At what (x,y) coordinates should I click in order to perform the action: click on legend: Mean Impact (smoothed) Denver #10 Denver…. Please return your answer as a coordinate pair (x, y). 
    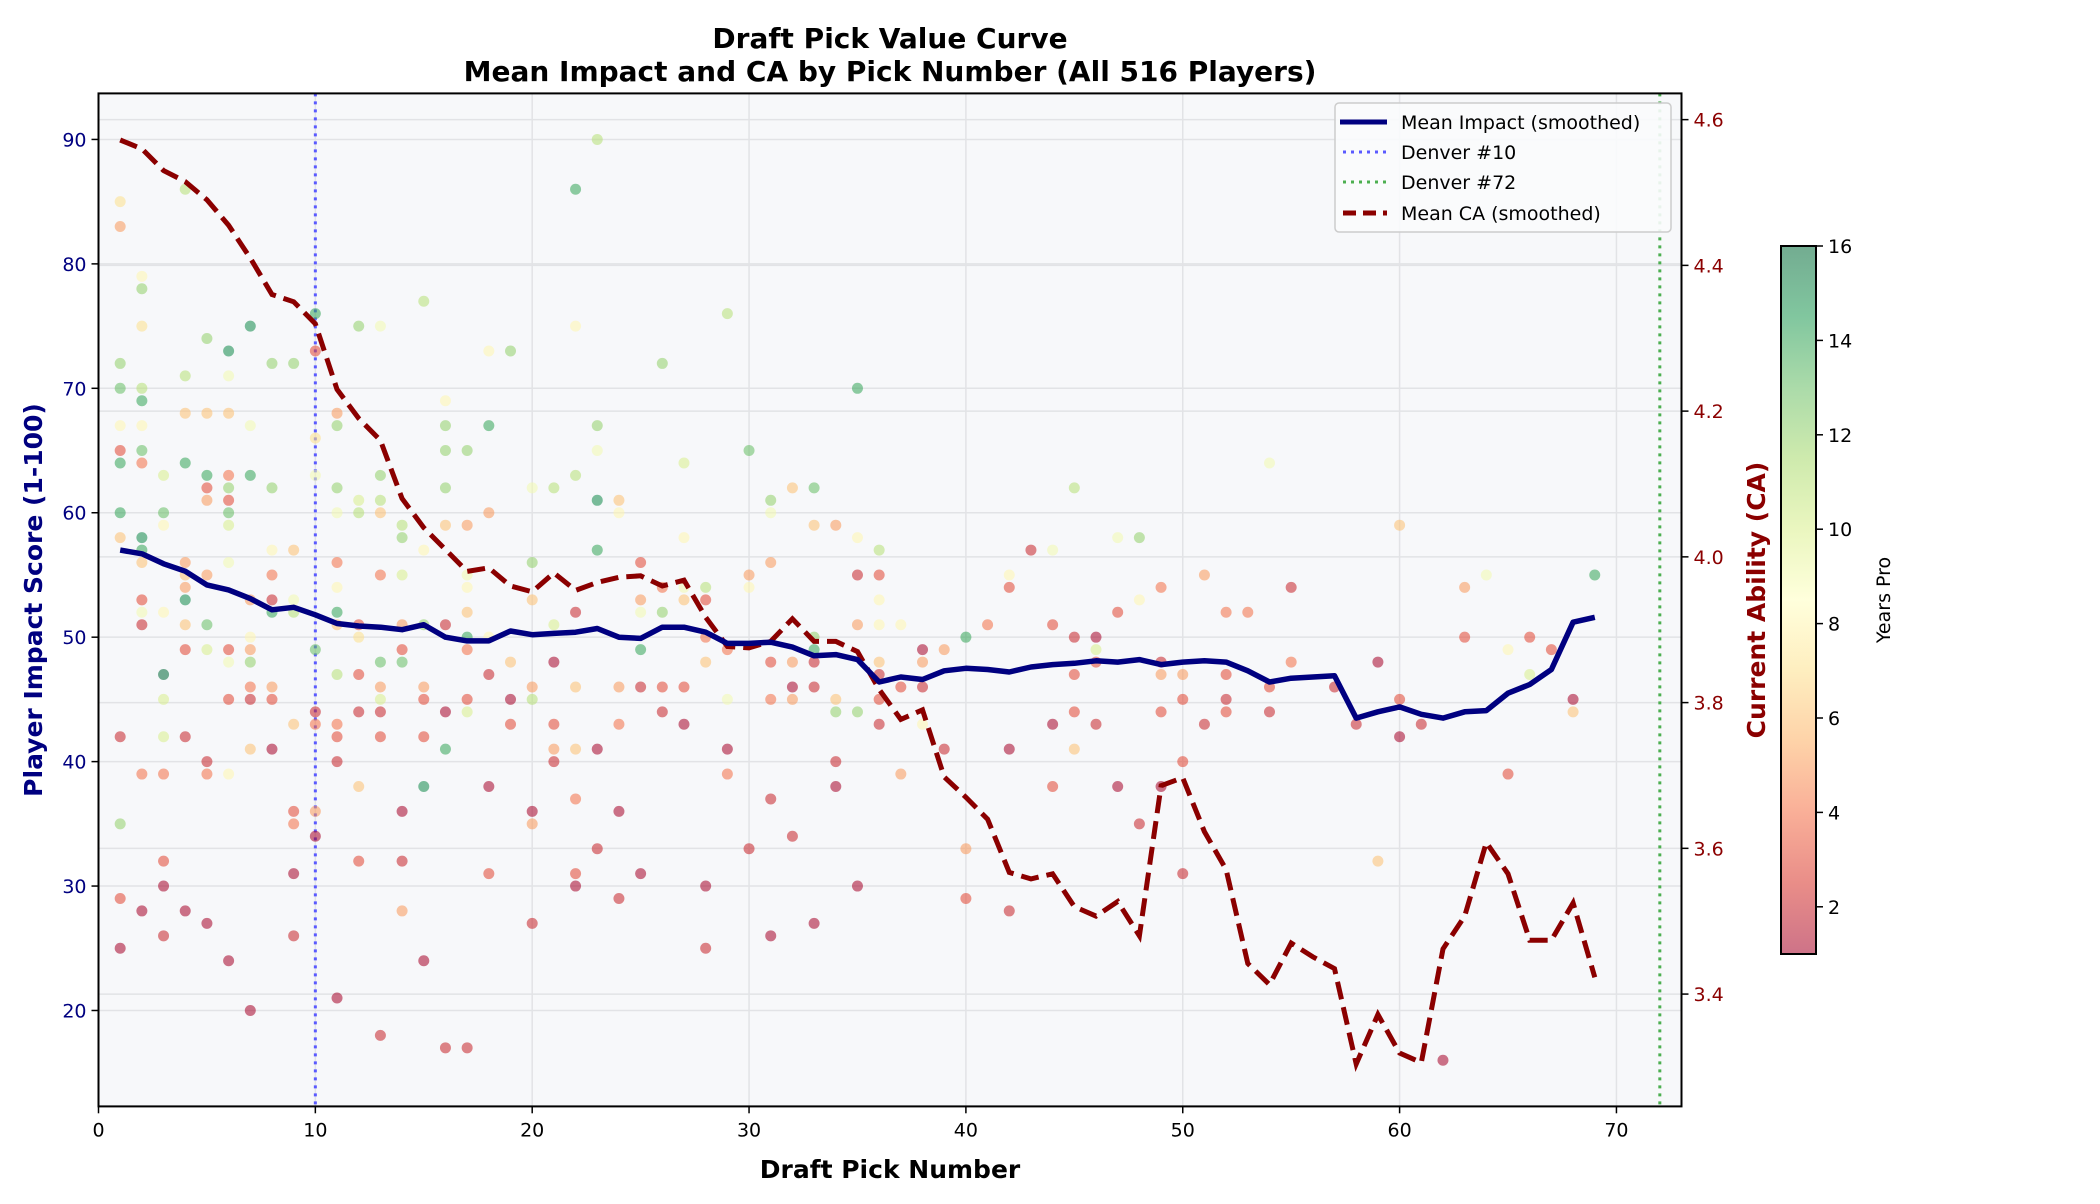
    Looking at the image, I should click on (1503, 167).